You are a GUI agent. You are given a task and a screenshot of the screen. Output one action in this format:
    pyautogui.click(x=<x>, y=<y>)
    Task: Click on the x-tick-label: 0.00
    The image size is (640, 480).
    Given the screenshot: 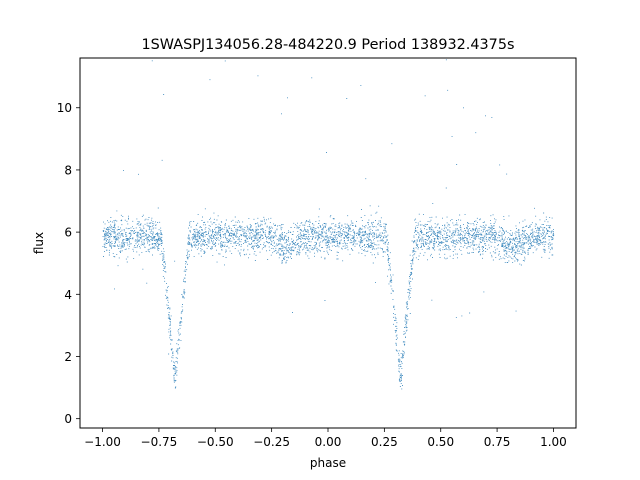 What is the action you would take?
    pyautogui.click(x=328, y=442)
    